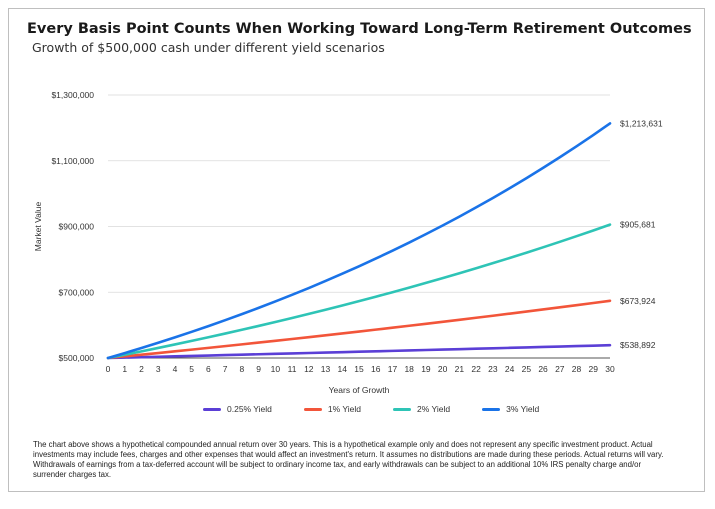  I want to click on x-tick-label: 27, so click(560, 369).